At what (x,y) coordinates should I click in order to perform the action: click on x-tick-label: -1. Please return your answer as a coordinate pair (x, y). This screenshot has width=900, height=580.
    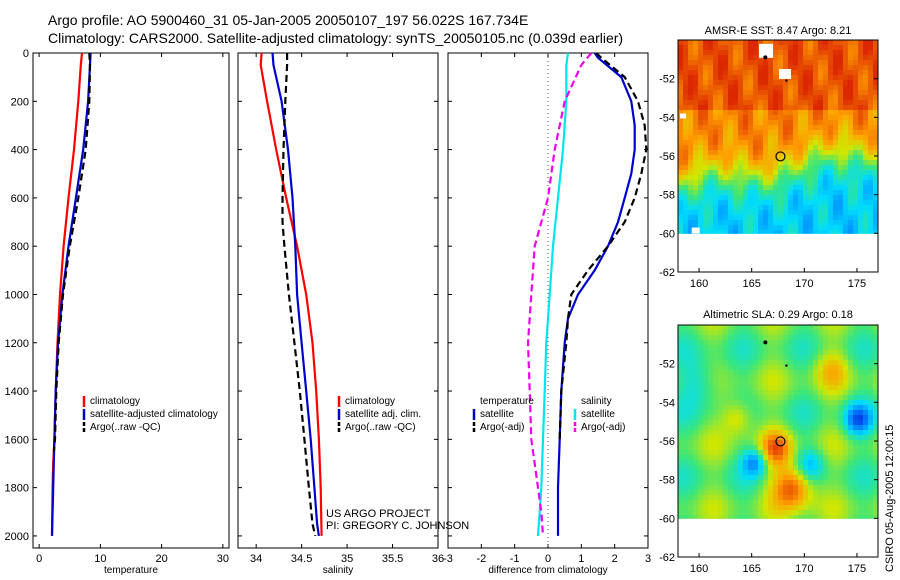
    Looking at the image, I should click on (515, 559).